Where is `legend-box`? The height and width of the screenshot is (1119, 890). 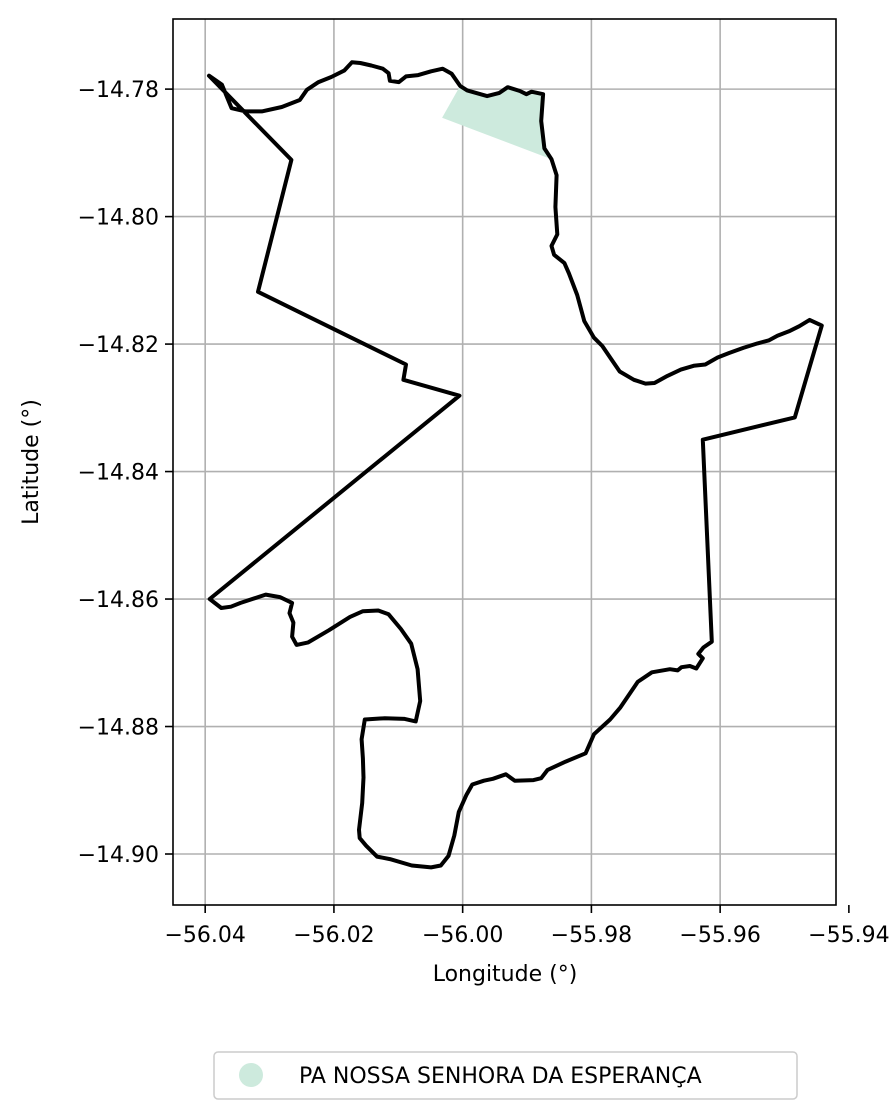
legend-box is located at coordinates (505, 1075).